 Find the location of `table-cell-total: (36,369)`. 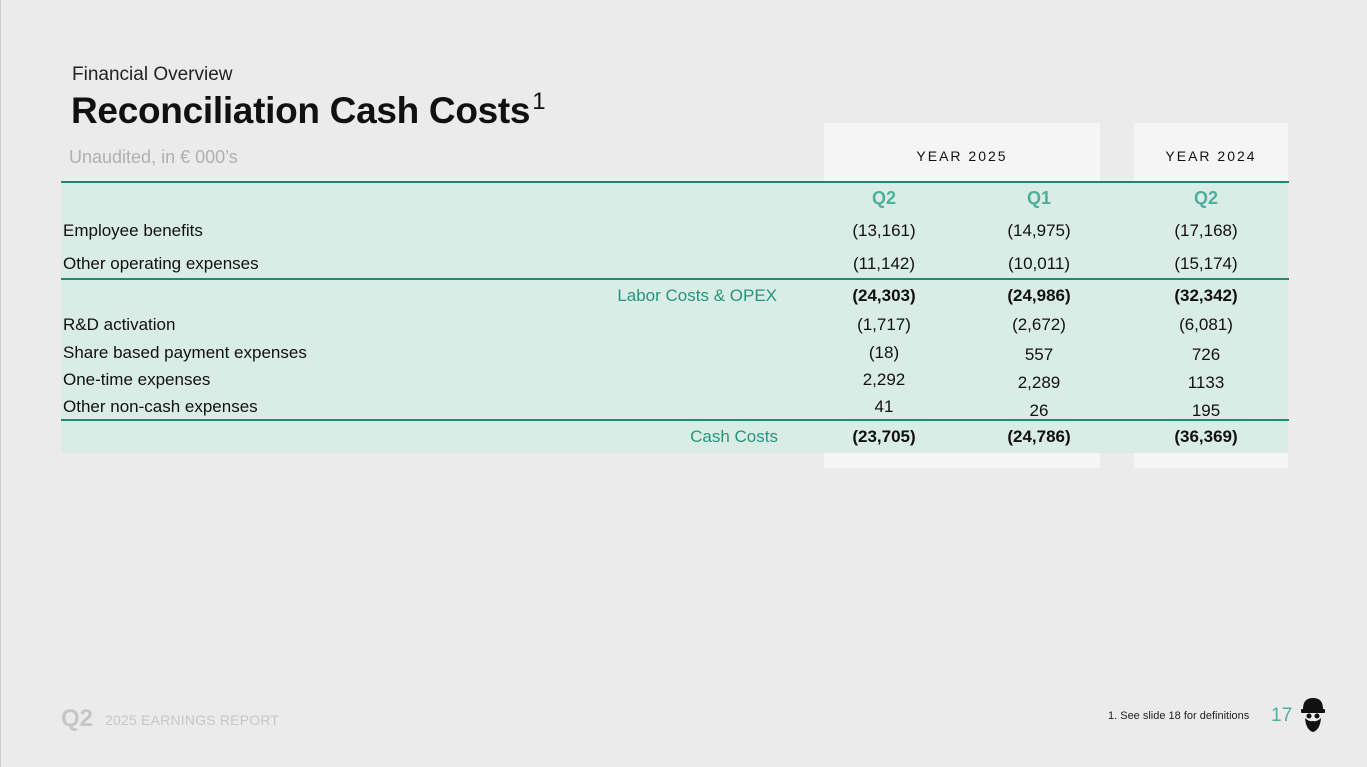

table-cell-total: (36,369) is located at coordinates (1206, 436).